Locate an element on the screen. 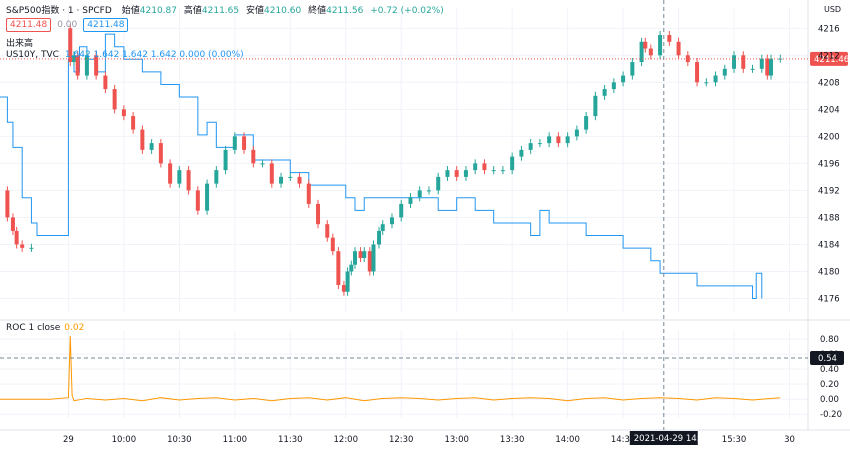 The width and height of the screenshot is (850, 452). currency-label: USD is located at coordinates (832, 9).